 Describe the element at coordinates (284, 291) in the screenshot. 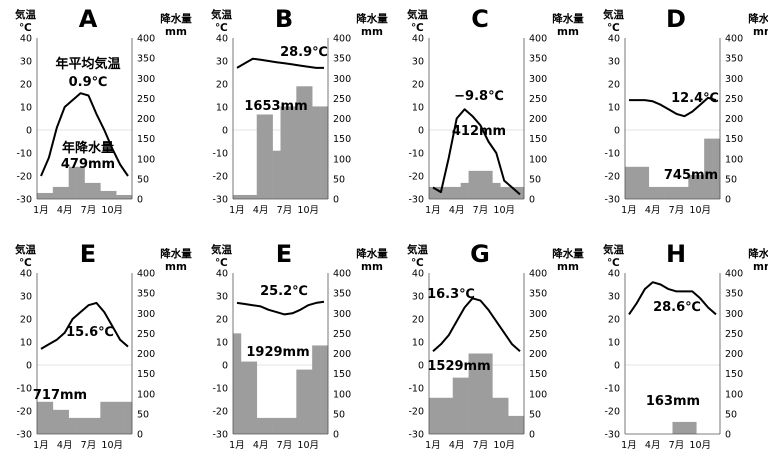

I see `chart-annotation: 25.2℃` at that location.